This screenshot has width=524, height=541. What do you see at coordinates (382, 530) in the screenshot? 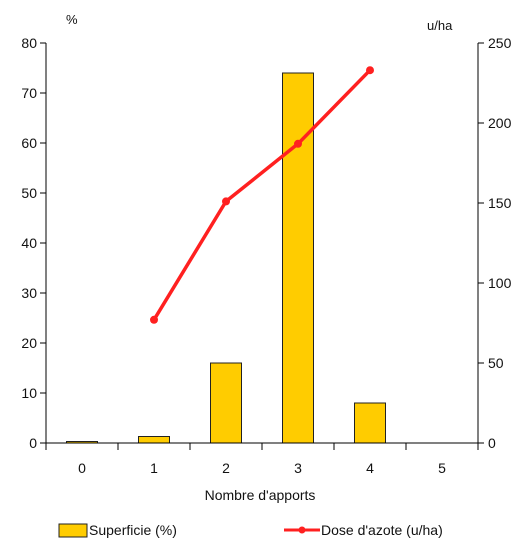
I see `legend-line-label: Dose d'azote (u/ha)` at bounding box center [382, 530].